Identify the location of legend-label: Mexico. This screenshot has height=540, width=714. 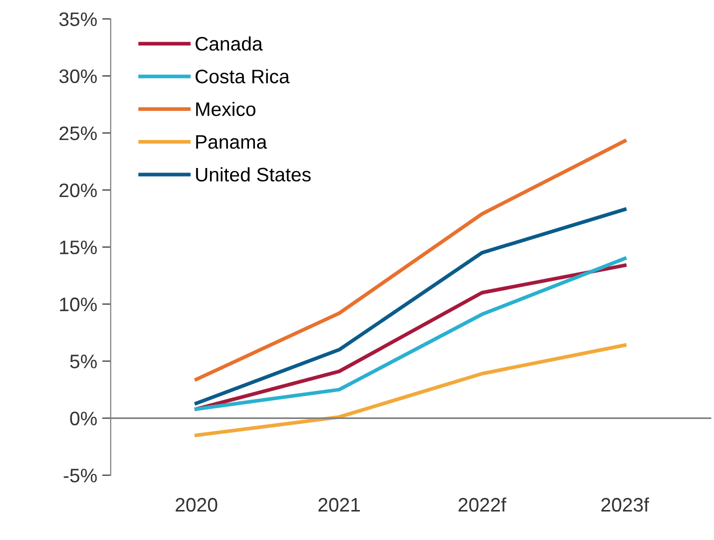
(226, 109).